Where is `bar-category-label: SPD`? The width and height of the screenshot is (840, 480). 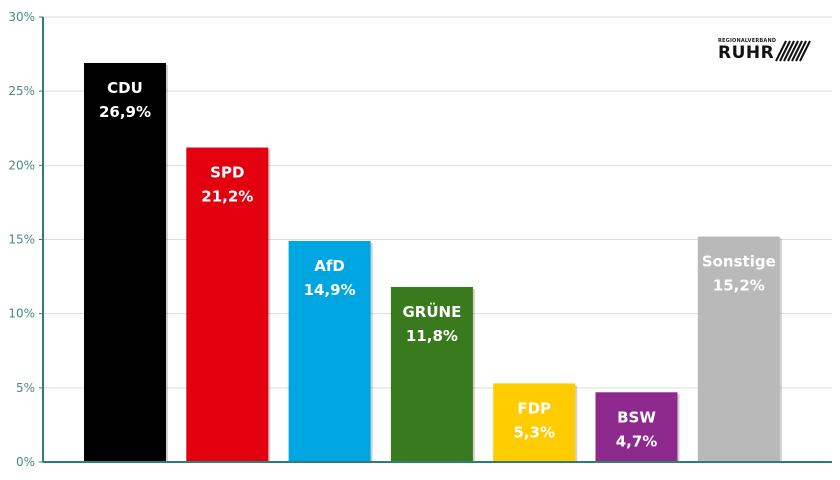
bar-category-label: SPD is located at coordinates (227, 173).